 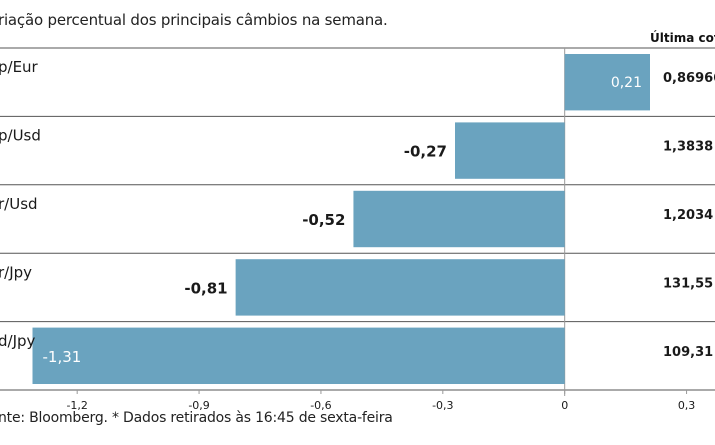 What do you see at coordinates (20, 136) in the screenshot?
I see `category-label: p/Usd` at bounding box center [20, 136].